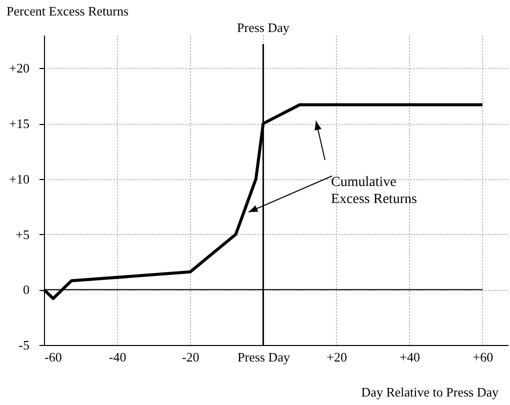  I want to click on x-axis-title: Day Relative to Press Day, so click(430, 392).